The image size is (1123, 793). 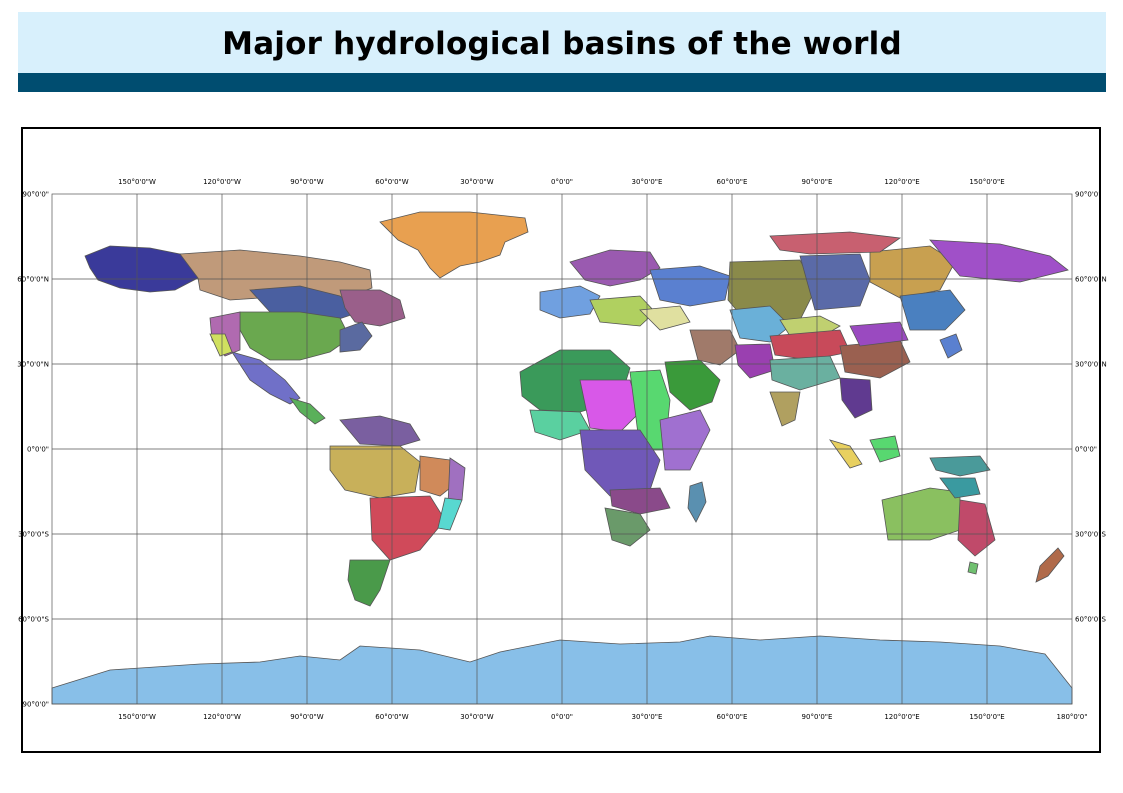 What do you see at coordinates (960, 488) in the screenshot?
I see `basin-australia-north` at bounding box center [960, 488].